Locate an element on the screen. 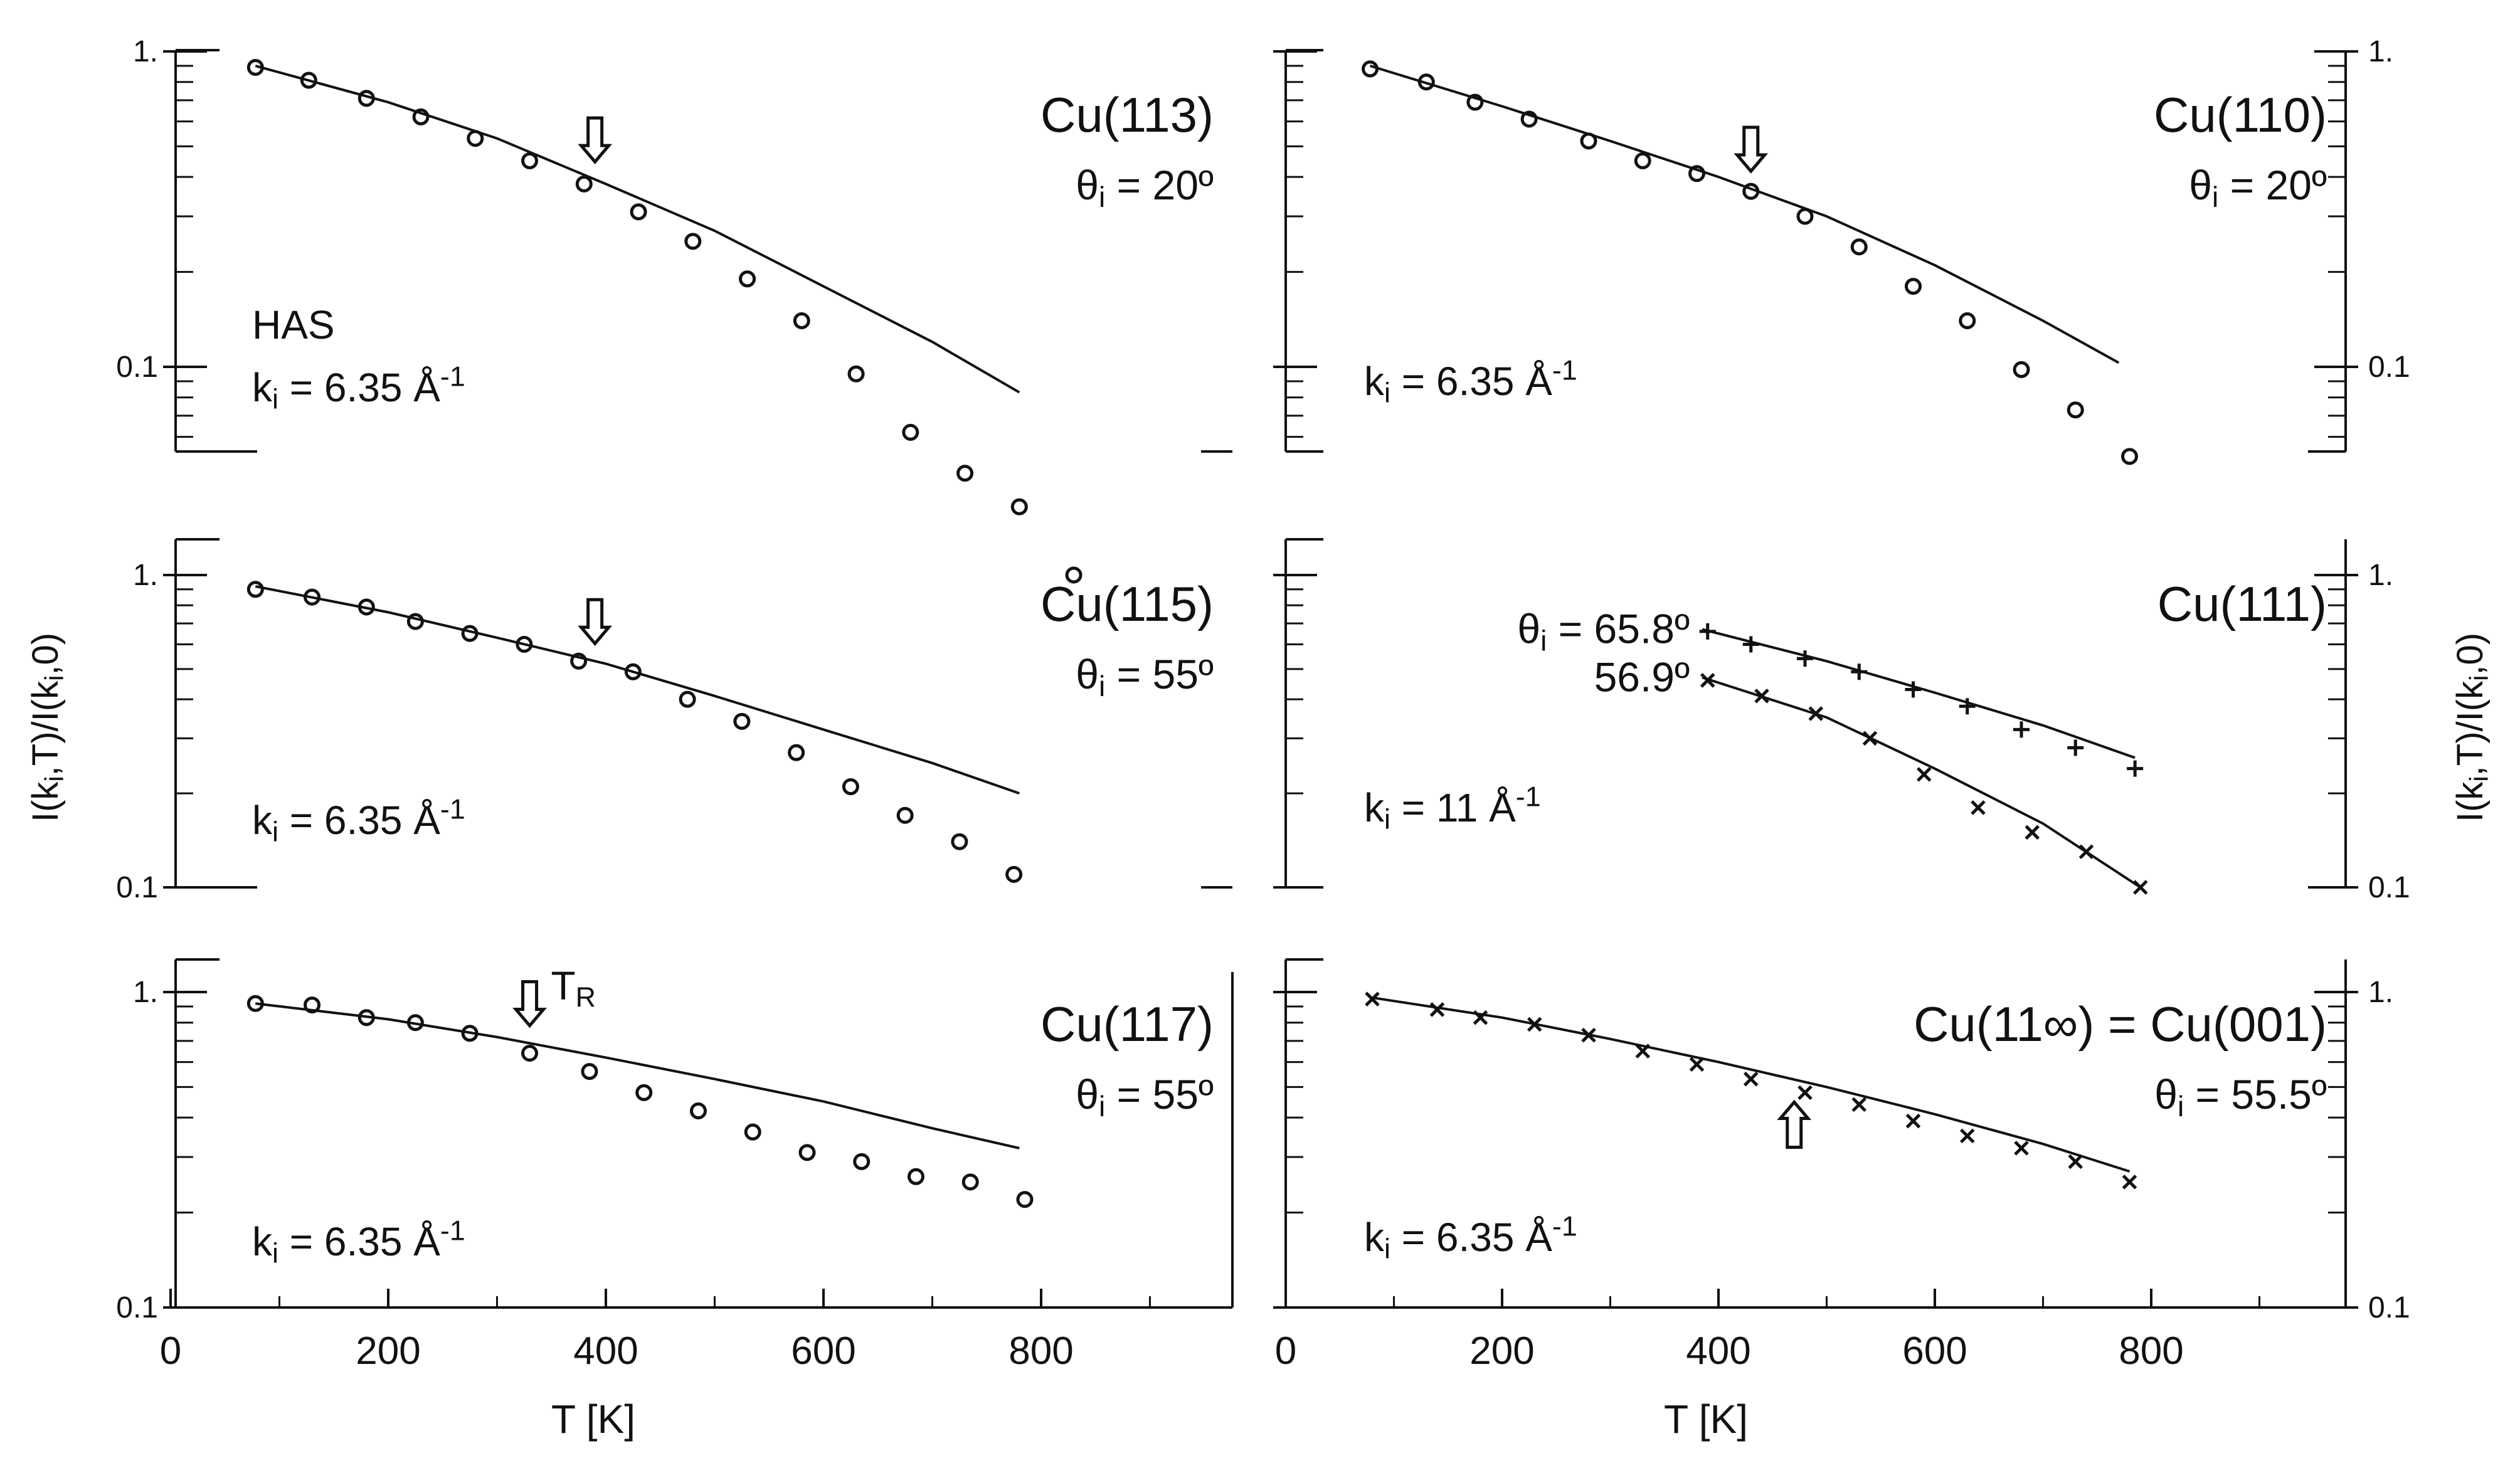 Image resolution: width=2520 pixels, height=1458 pixels. panel-title: Cu(113) is located at coordinates (1127, 114).